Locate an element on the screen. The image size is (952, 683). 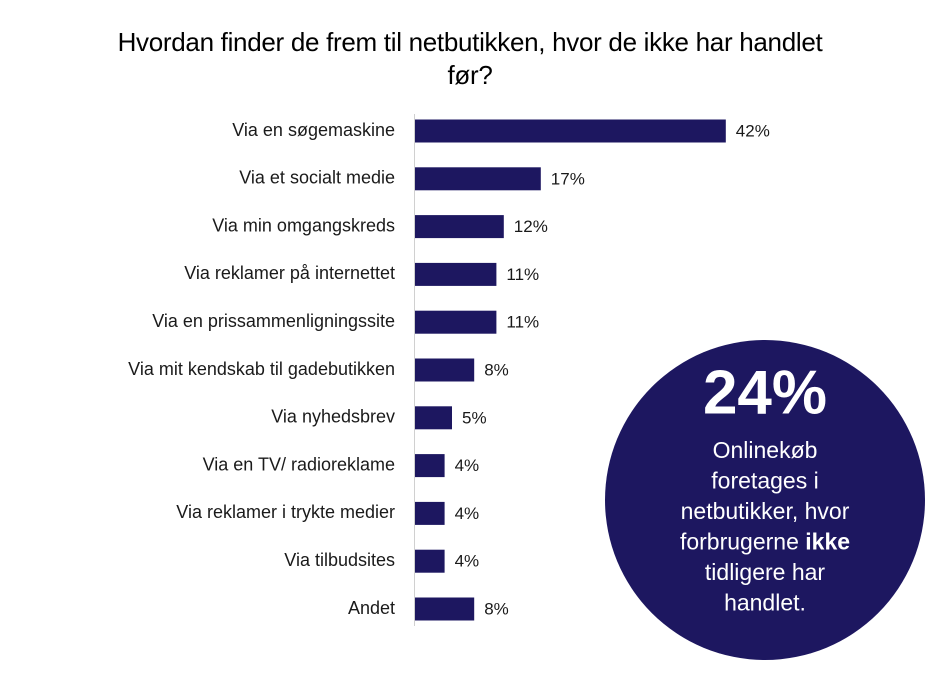
value-label: 12% is located at coordinates (531, 226).